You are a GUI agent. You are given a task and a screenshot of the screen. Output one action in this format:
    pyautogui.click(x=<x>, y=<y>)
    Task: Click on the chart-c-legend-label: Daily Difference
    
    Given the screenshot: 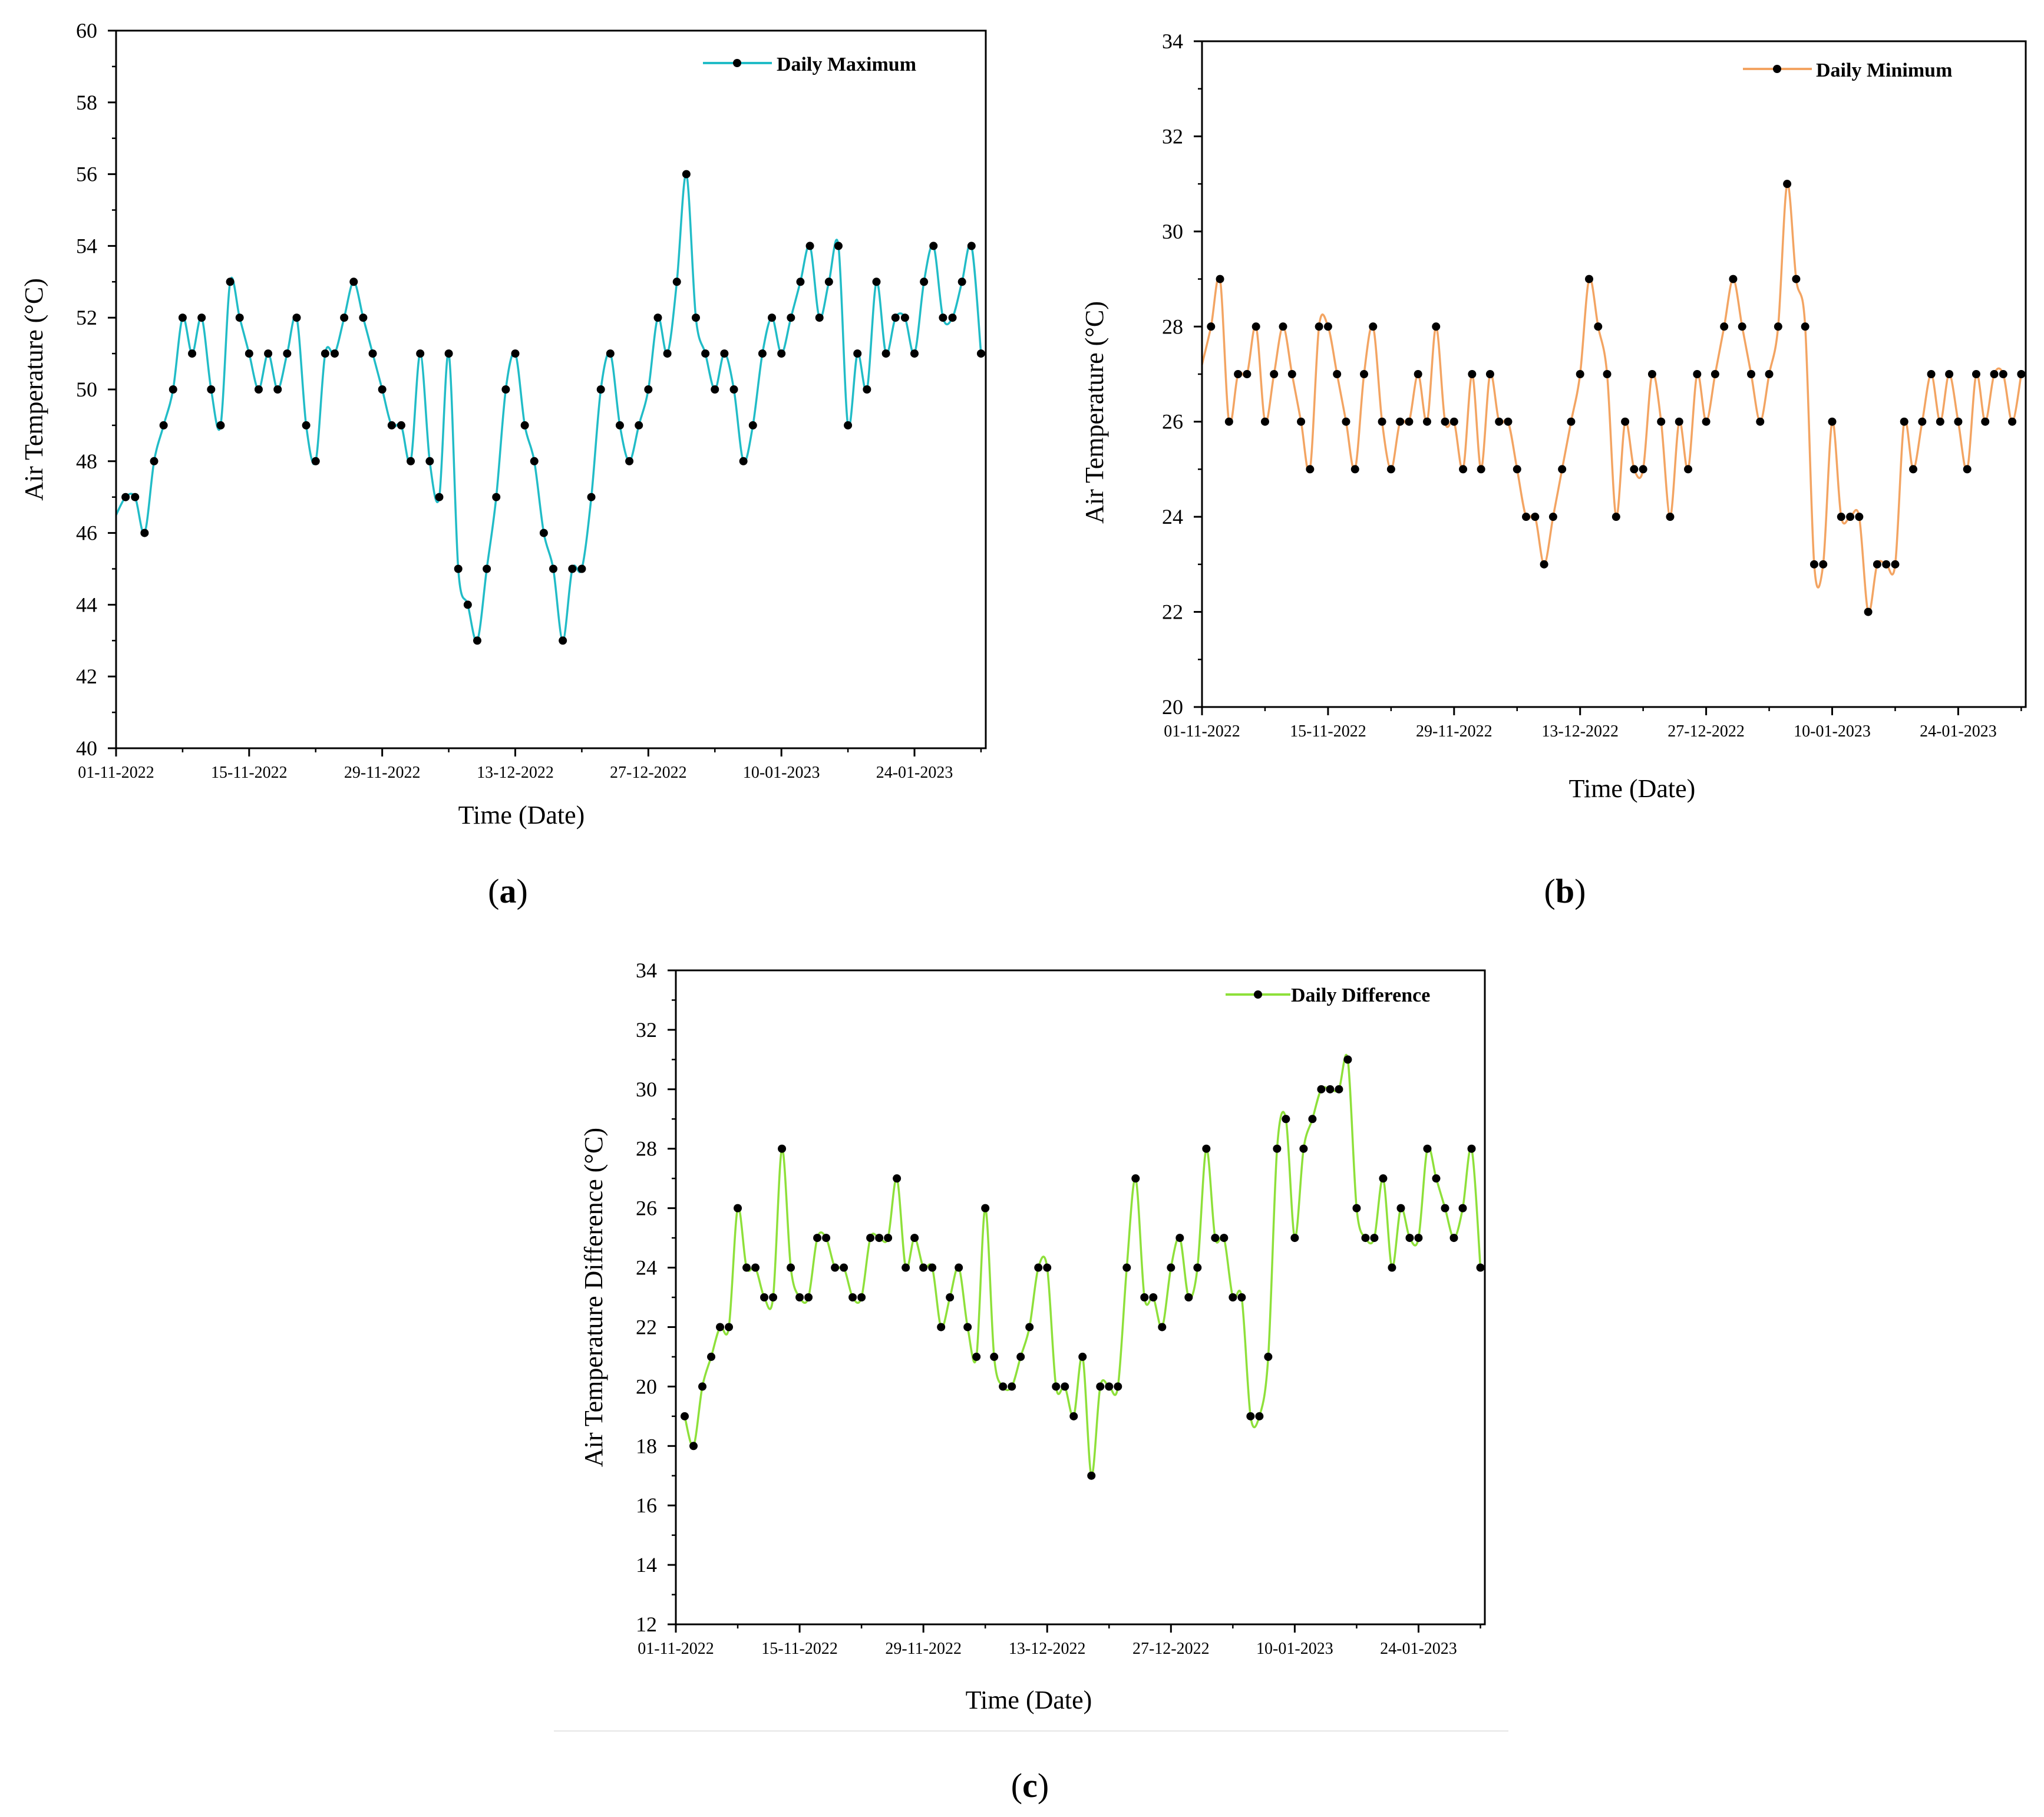 What is the action you would take?
    pyautogui.click(x=1360, y=996)
    